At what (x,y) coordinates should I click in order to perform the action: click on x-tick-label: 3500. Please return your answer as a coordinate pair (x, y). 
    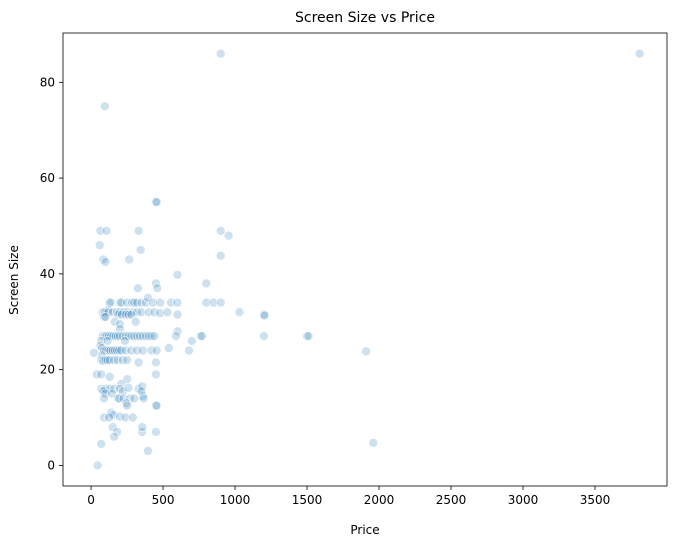
    Looking at the image, I should click on (595, 500).